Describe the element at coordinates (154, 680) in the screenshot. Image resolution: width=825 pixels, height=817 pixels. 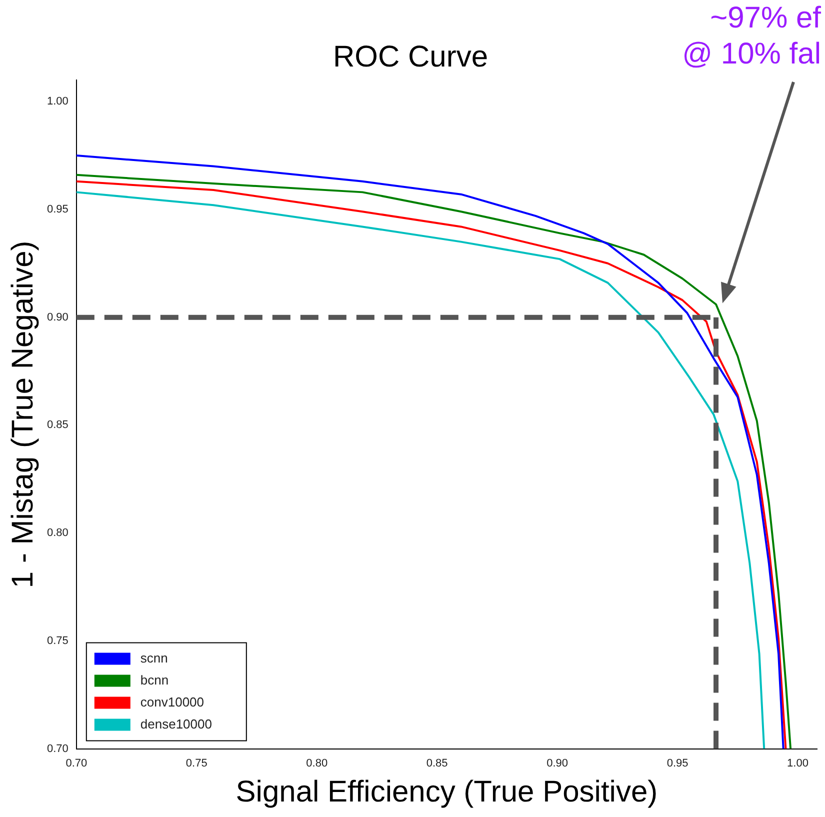
I see `legend-label: bcnn` at that location.